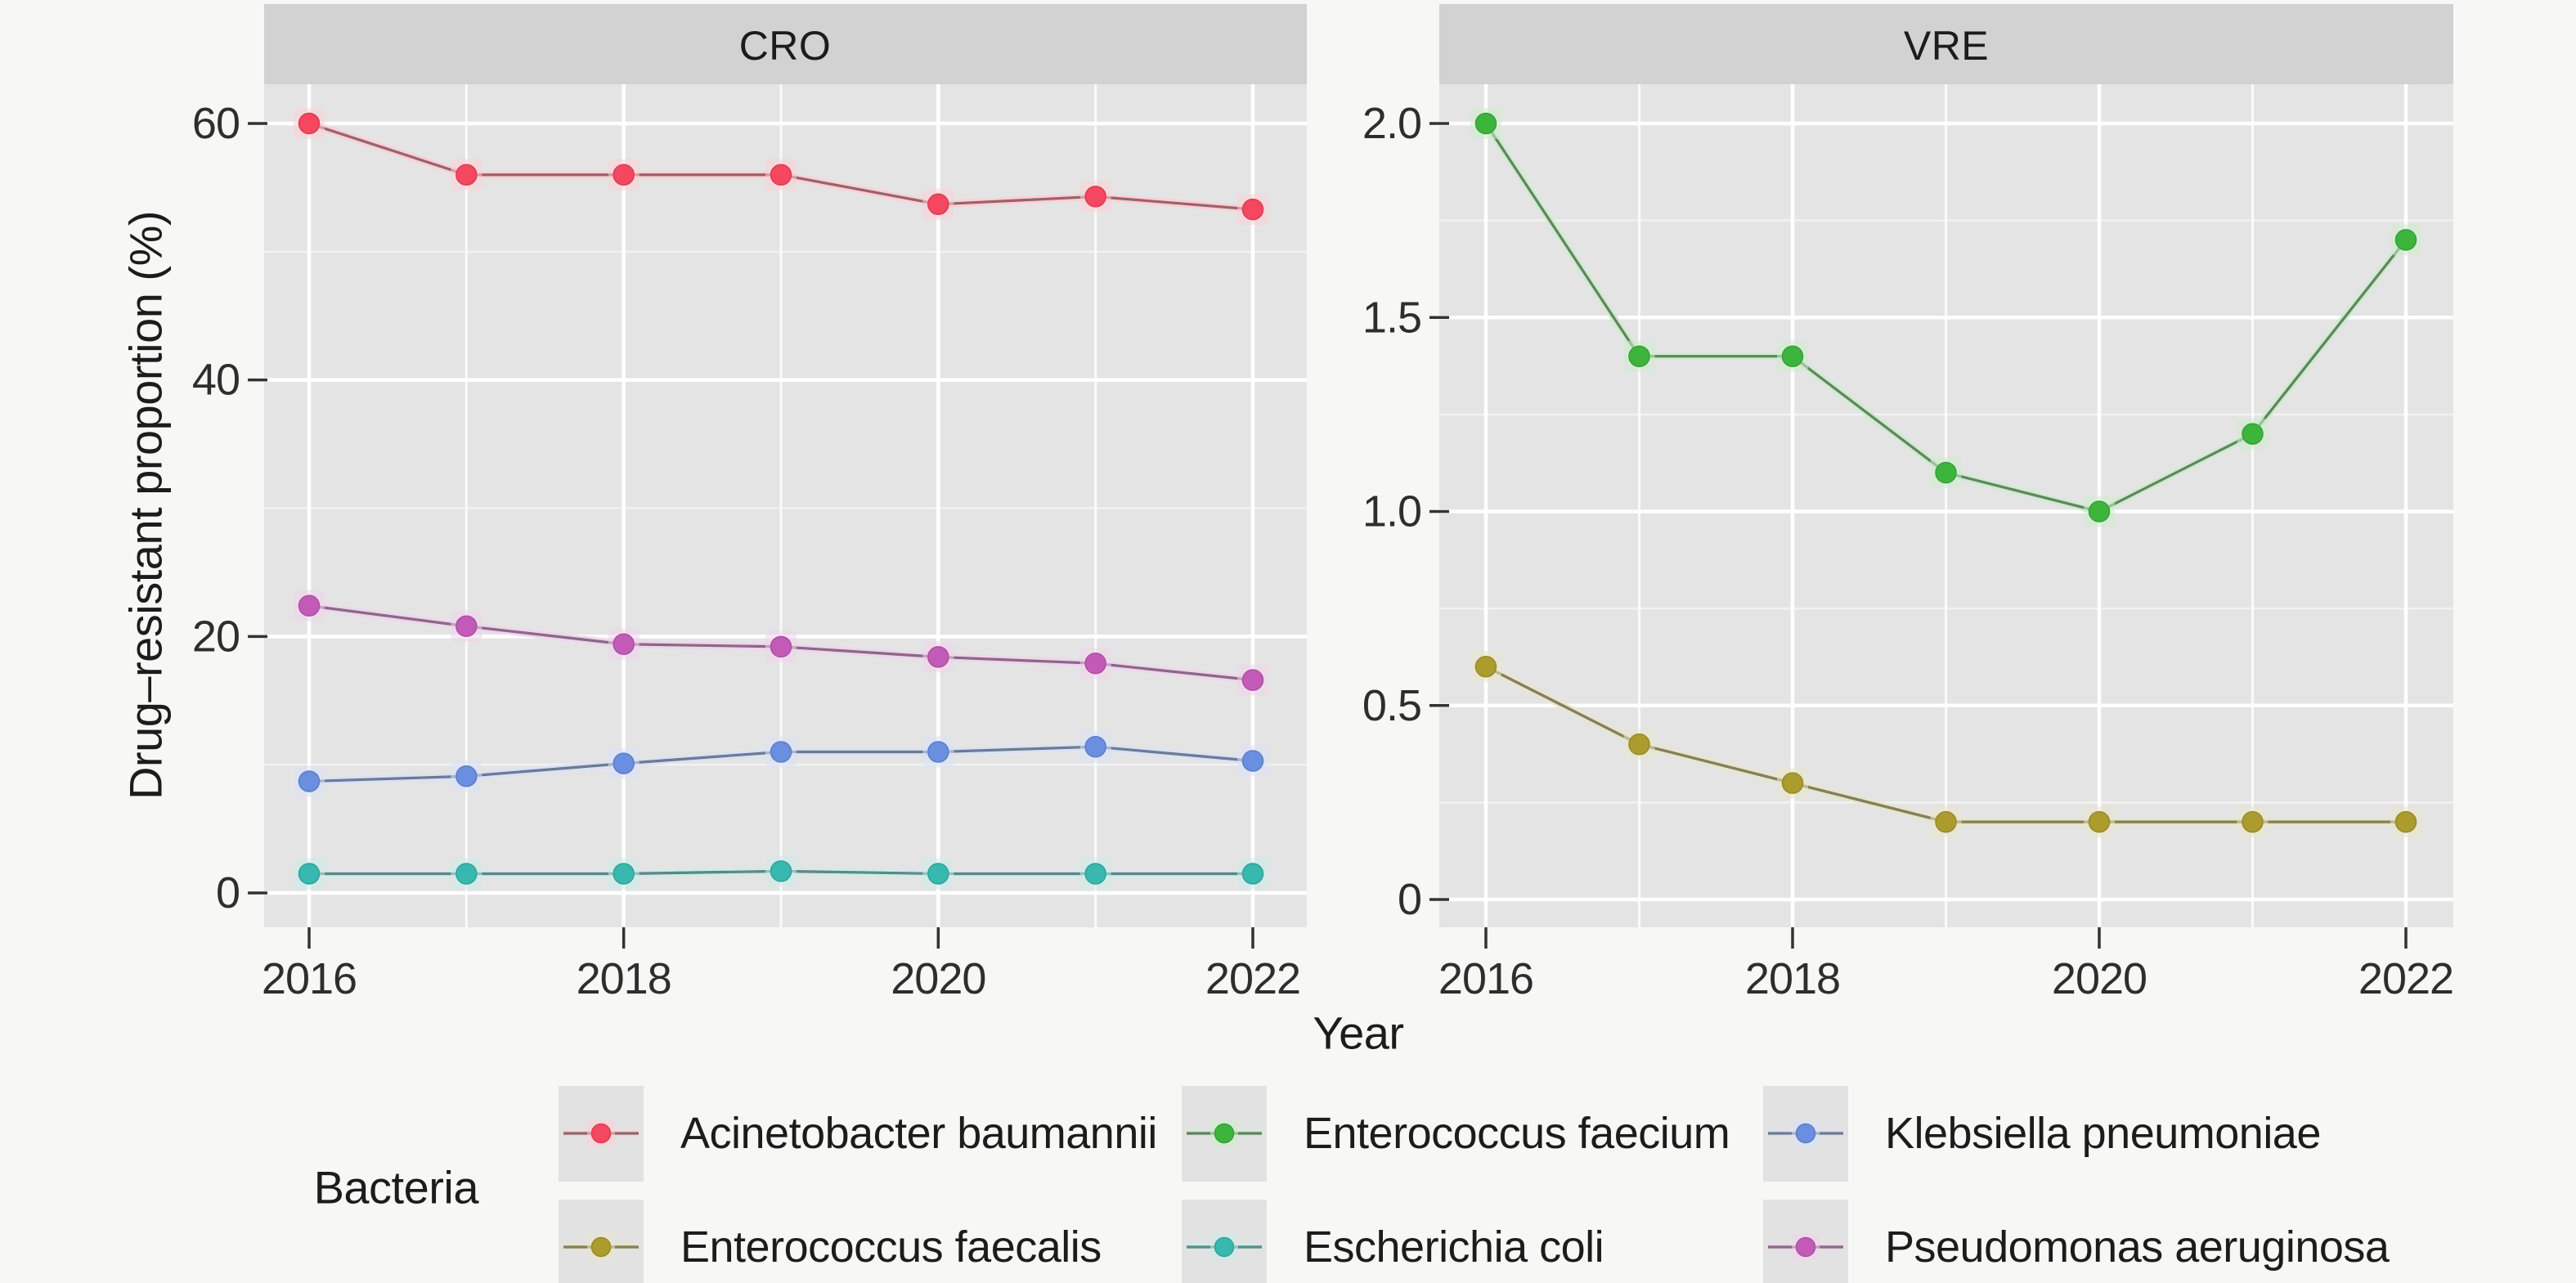 Image resolution: width=2576 pixels, height=1283 pixels. I want to click on y-tick-label: 1.0, so click(1391, 512).